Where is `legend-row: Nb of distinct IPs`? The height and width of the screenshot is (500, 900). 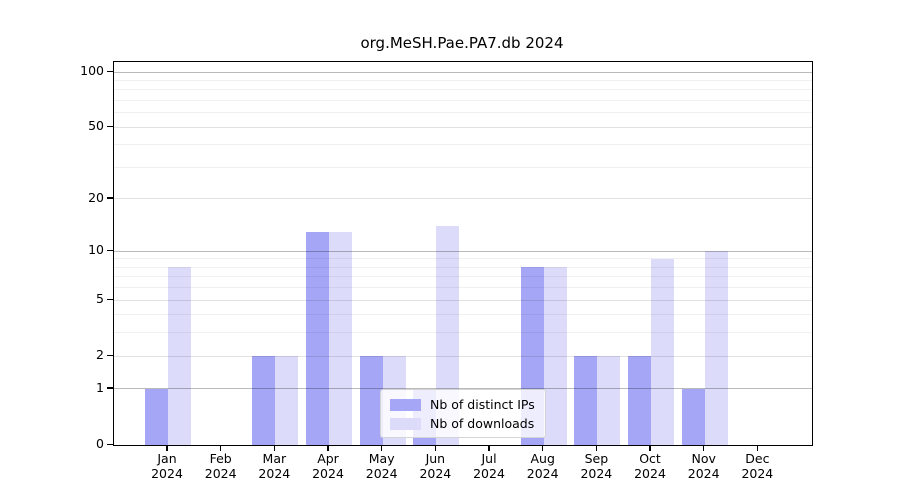 legend-row: Nb of distinct IPs is located at coordinates (462, 404).